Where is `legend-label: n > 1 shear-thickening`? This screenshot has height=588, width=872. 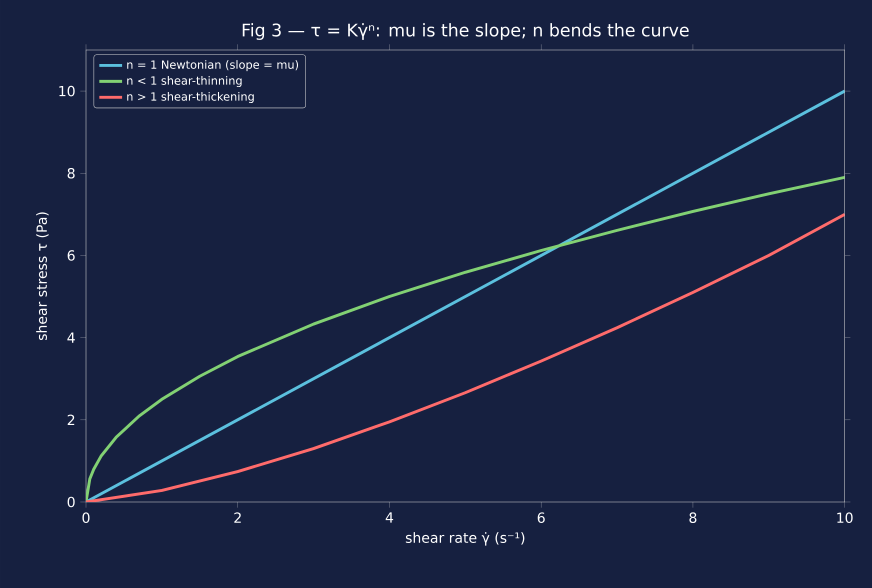 legend-label: n > 1 shear-thickening is located at coordinates (190, 97).